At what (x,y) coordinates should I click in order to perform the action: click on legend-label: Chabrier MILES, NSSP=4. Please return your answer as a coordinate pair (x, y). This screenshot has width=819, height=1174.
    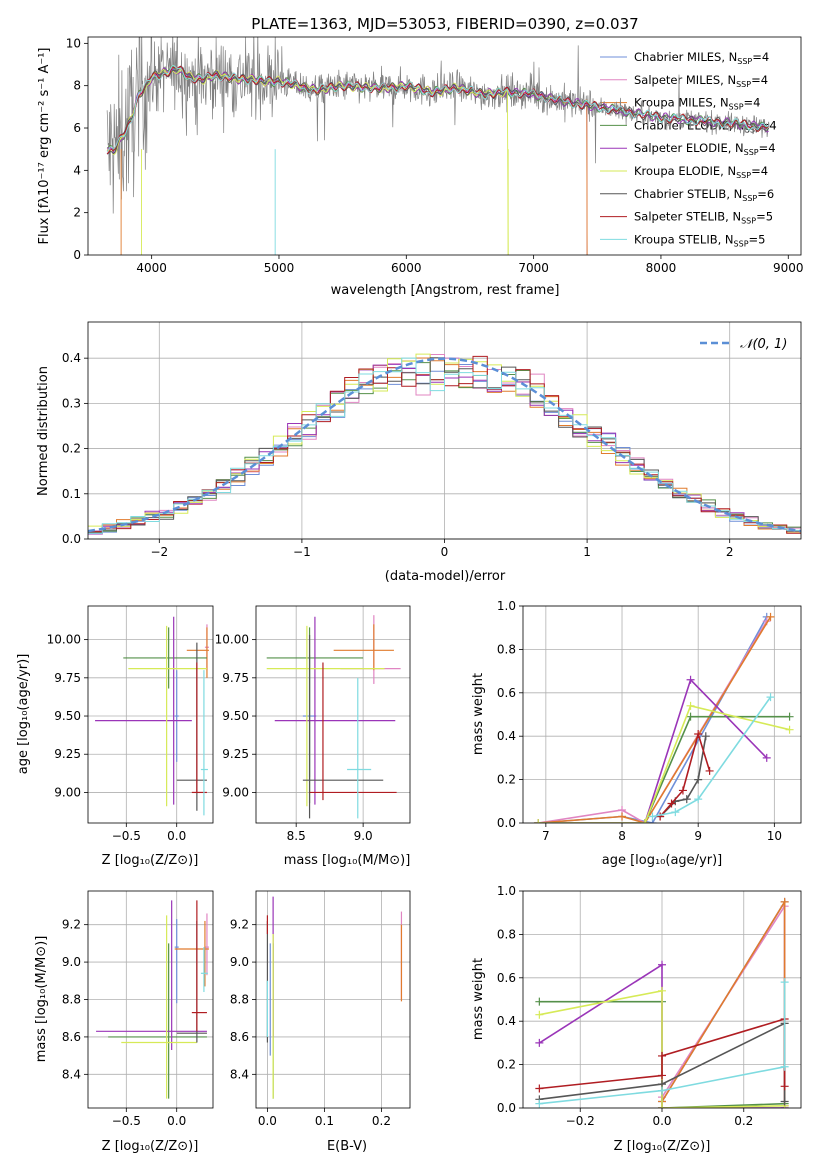
    Looking at the image, I should click on (701, 58).